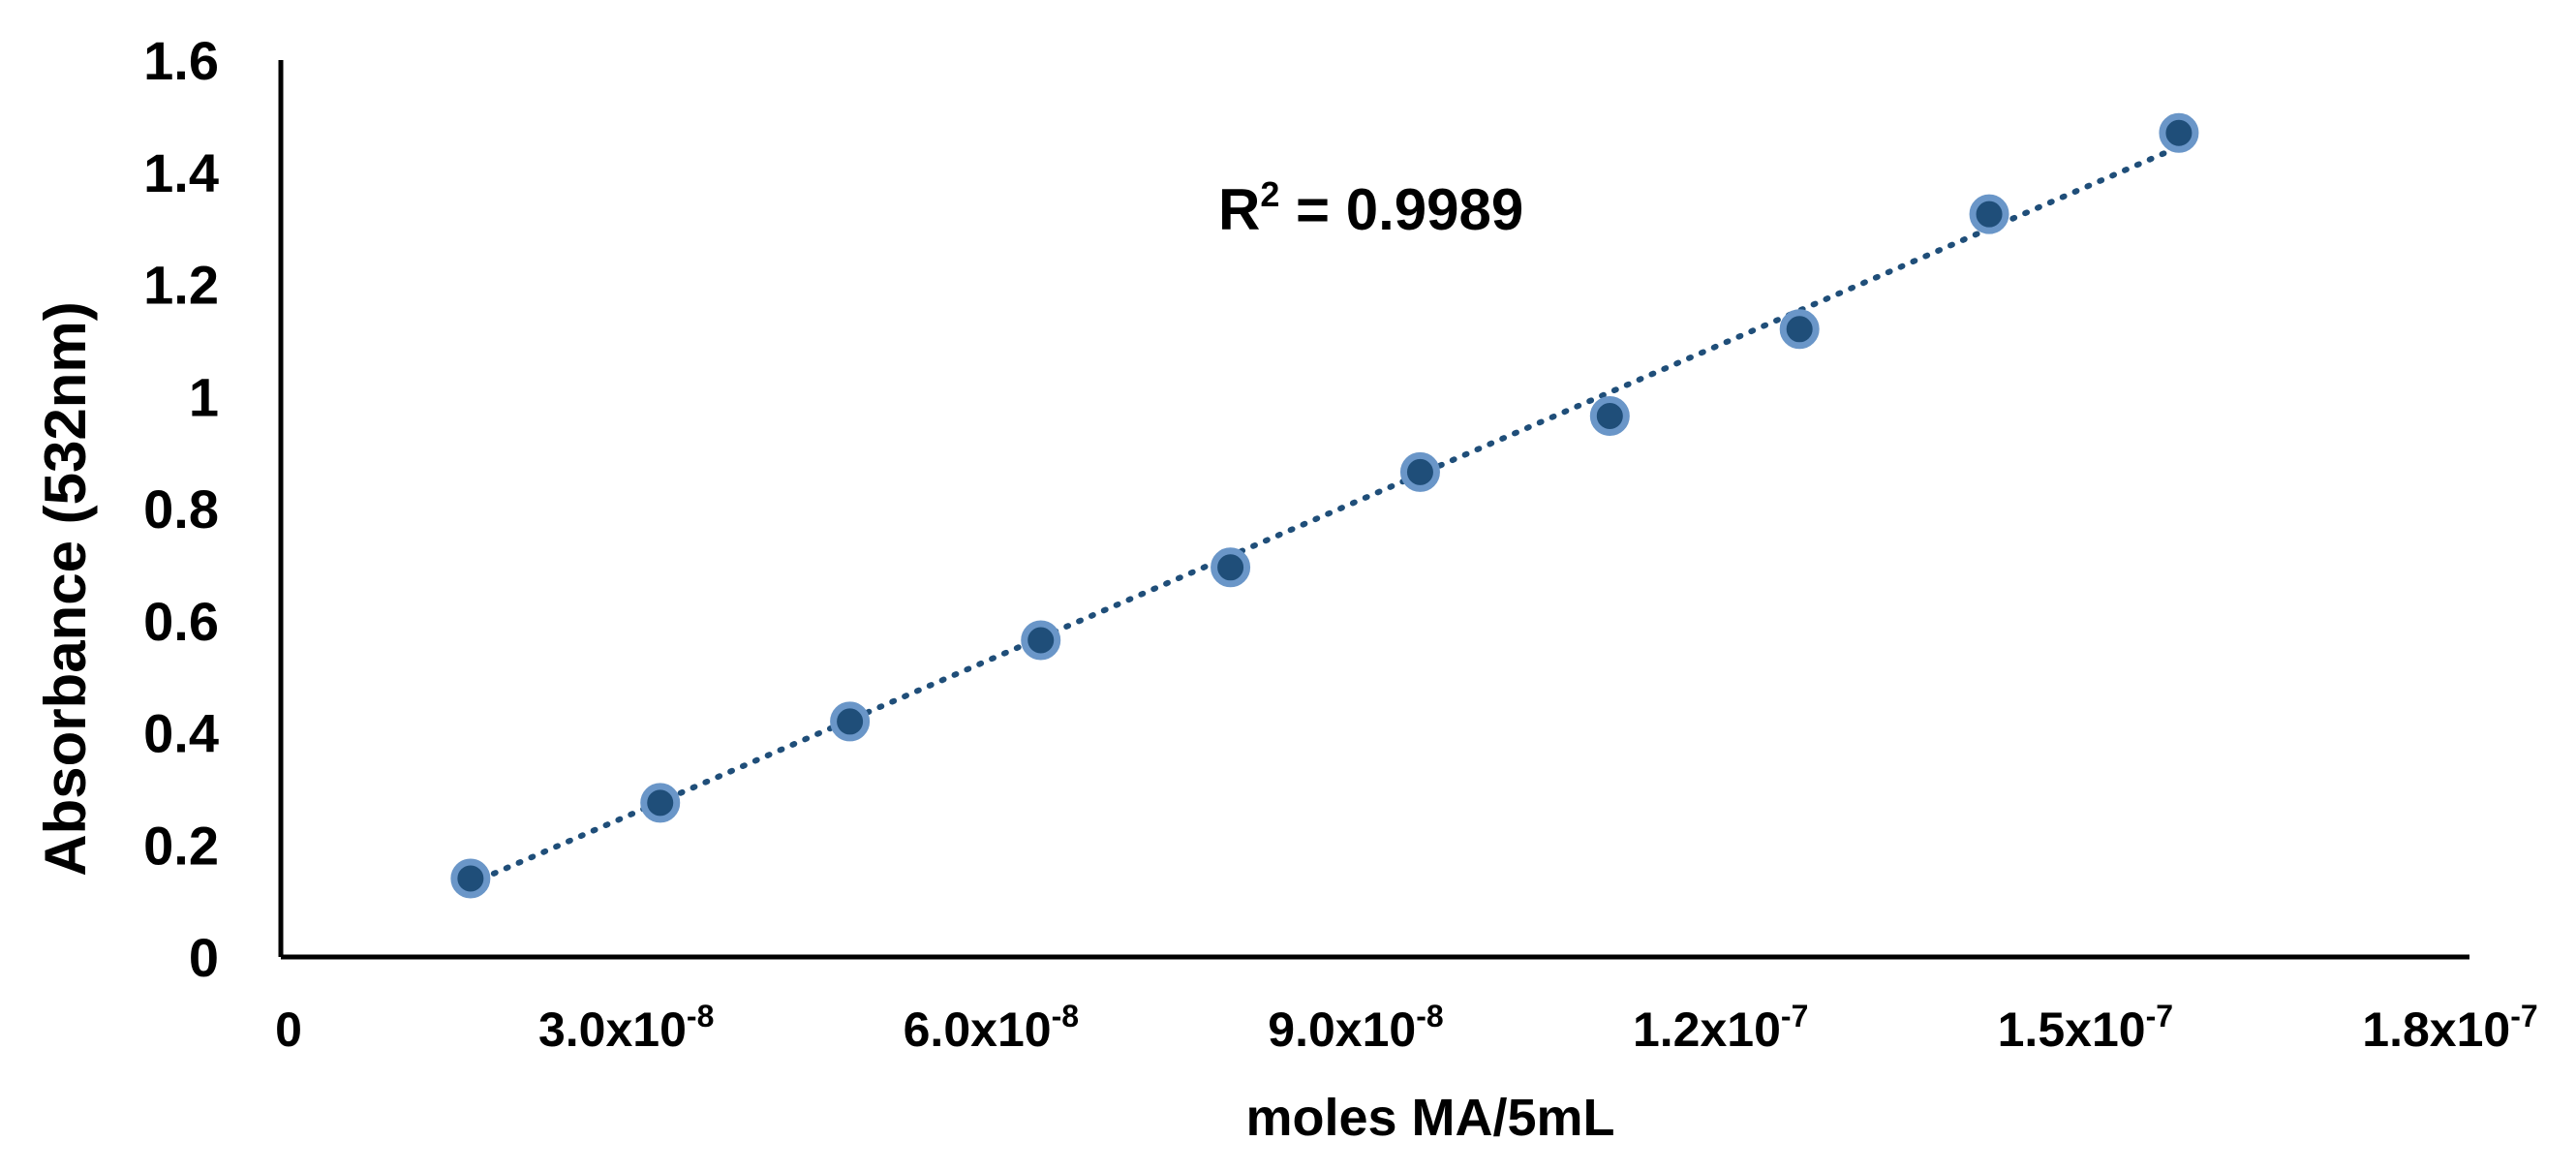  I want to click on x-tick-mantissa: 1.8x10, so click(2436, 1029).